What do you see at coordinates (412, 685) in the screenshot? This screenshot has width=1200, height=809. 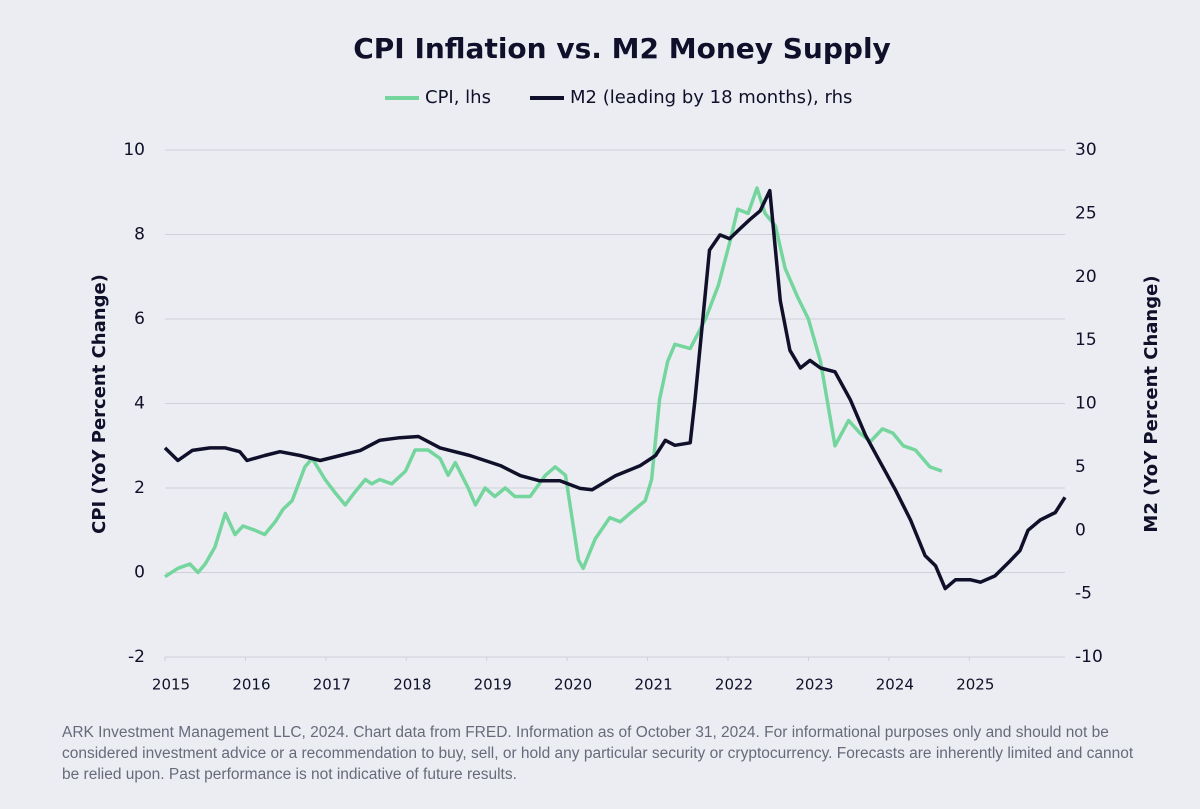 I see `x-tick-label: 2018` at bounding box center [412, 685].